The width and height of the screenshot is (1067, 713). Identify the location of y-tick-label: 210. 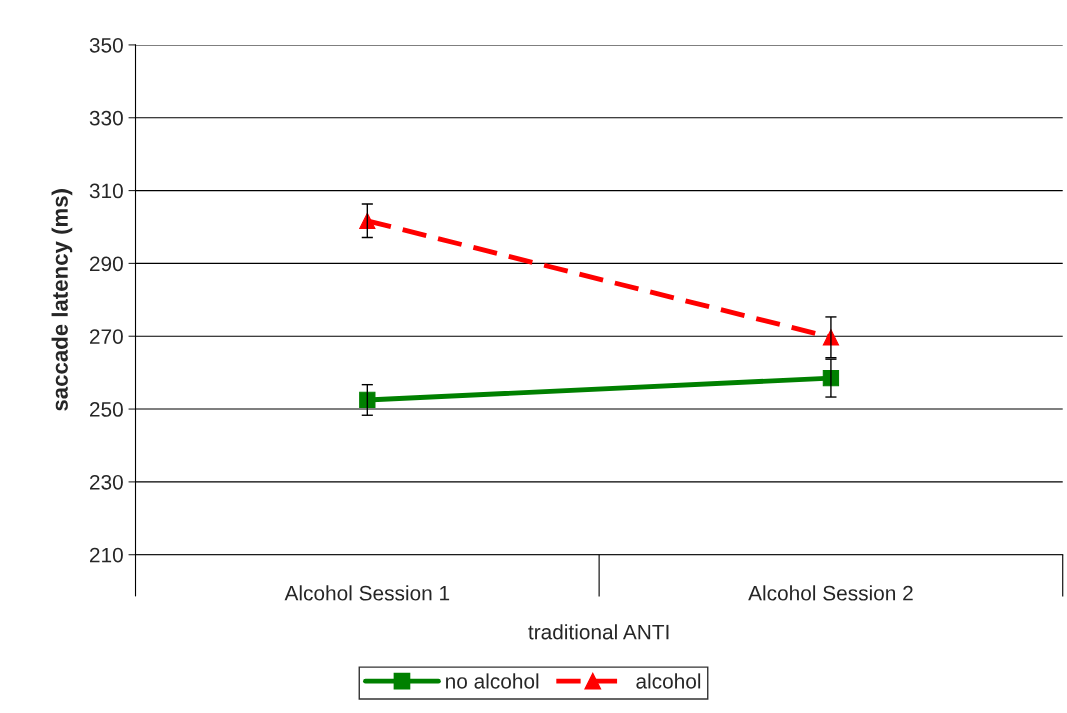
(106, 555).